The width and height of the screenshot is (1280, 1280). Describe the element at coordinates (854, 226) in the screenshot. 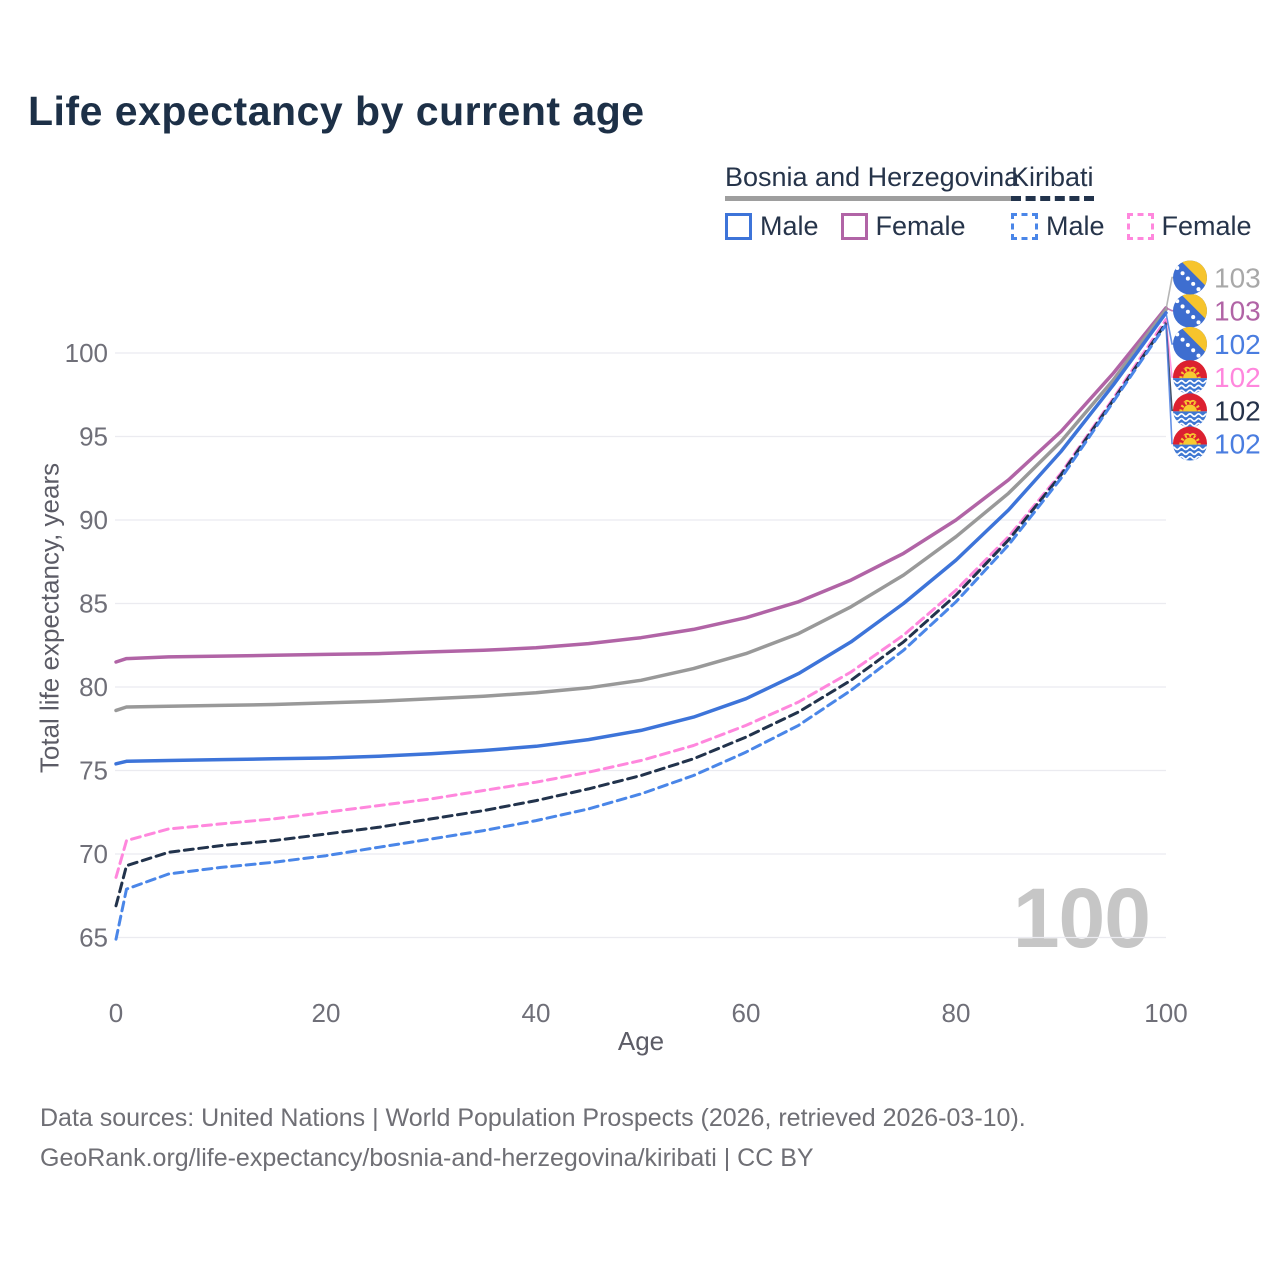

I see `bosnia-female-swatch-icon` at that location.